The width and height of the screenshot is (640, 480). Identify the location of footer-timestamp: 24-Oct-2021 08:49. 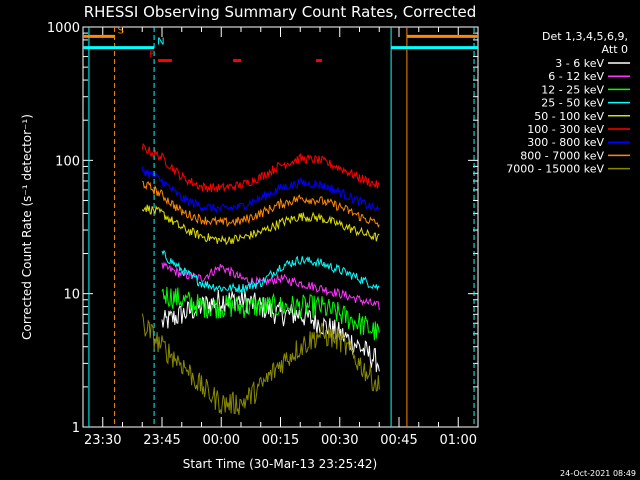
(598, 473).